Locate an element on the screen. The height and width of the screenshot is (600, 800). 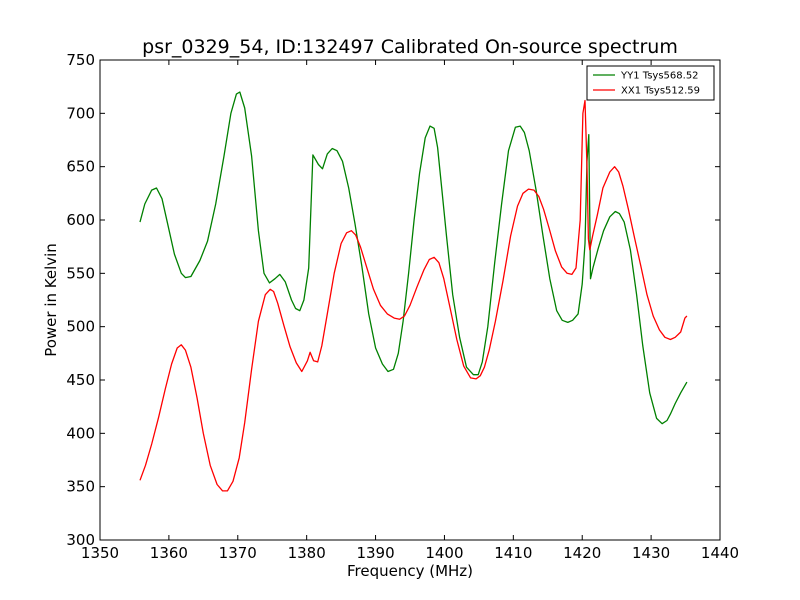
x-tick-label: 1370 is located at coordinates (238, 553).